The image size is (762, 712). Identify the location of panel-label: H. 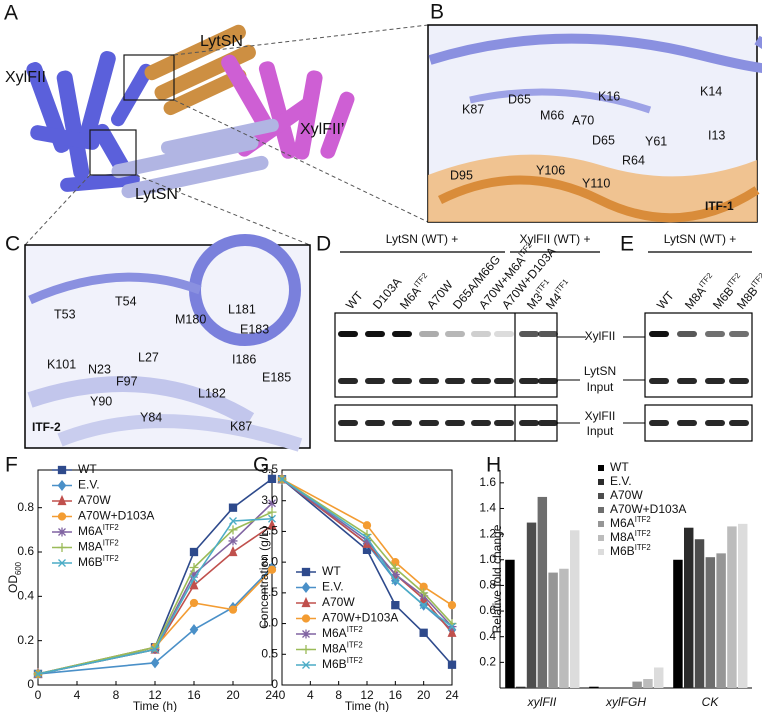
(493, 465).